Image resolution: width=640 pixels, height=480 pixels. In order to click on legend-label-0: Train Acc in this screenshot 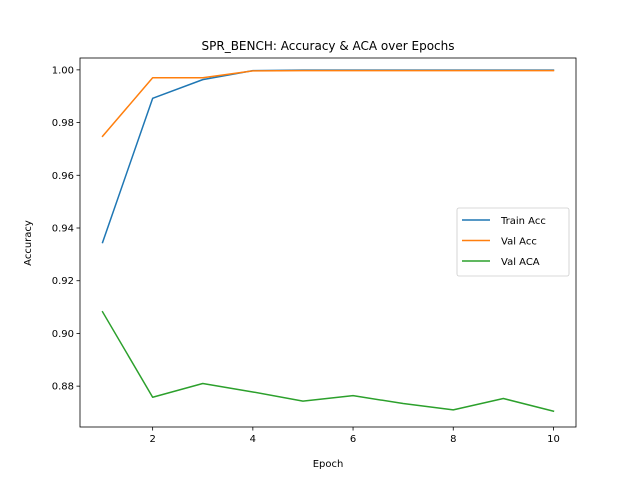, I will do `click(523, 221)`.